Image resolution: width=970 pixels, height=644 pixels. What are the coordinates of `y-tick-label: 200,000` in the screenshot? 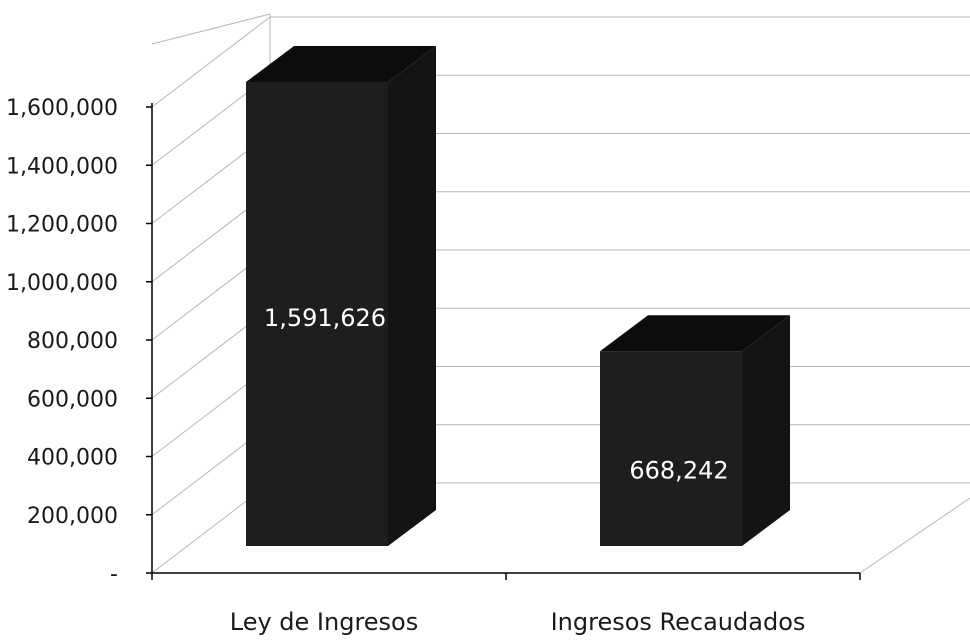 It's located at (72, 516).